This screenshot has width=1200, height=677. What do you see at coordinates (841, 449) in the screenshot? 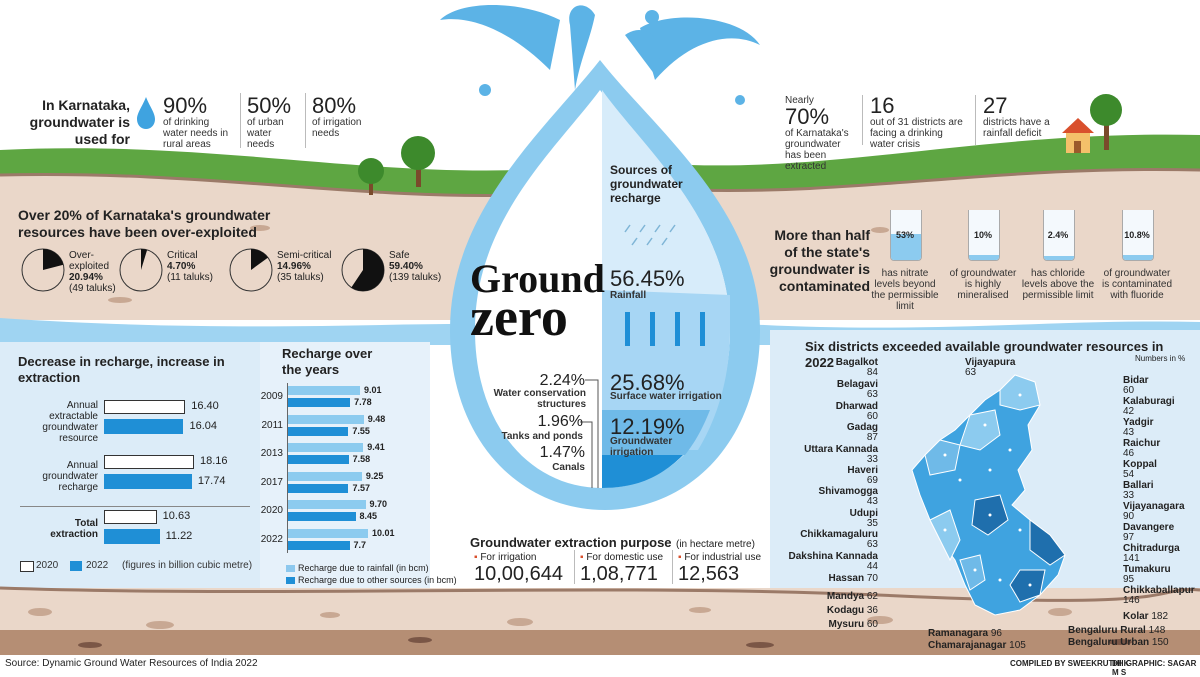
I see `district-name: Uttara Kannada` at bounding box center [841, 449].